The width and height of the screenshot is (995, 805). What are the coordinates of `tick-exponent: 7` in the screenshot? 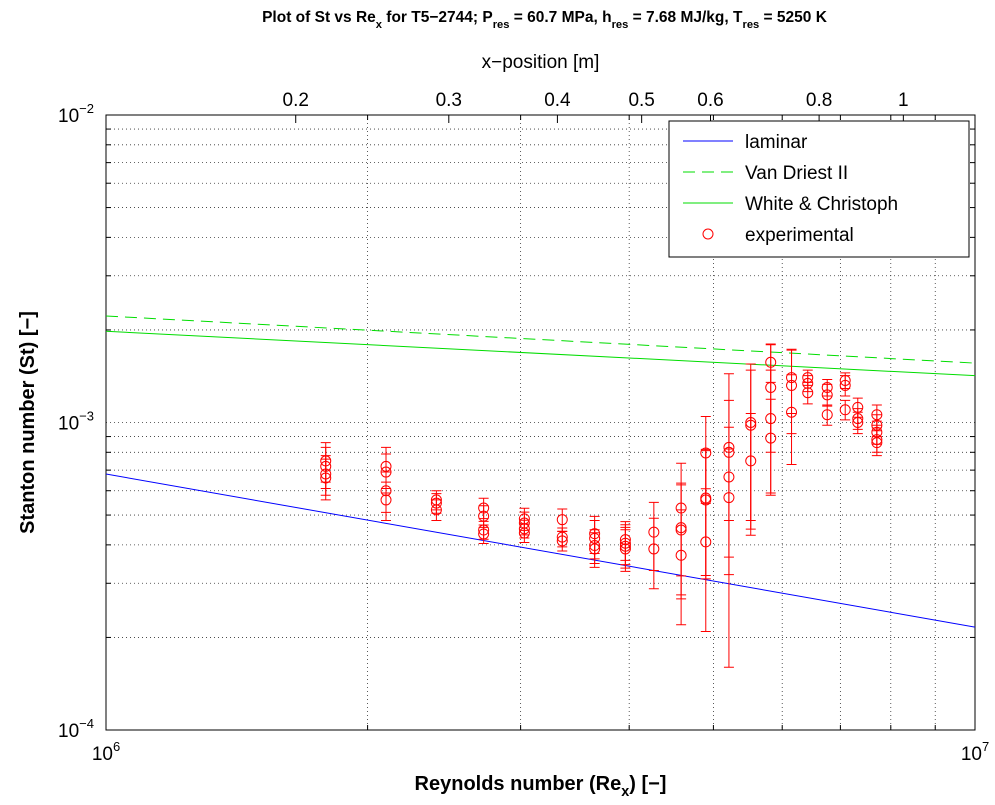 It's located at (985, 746).